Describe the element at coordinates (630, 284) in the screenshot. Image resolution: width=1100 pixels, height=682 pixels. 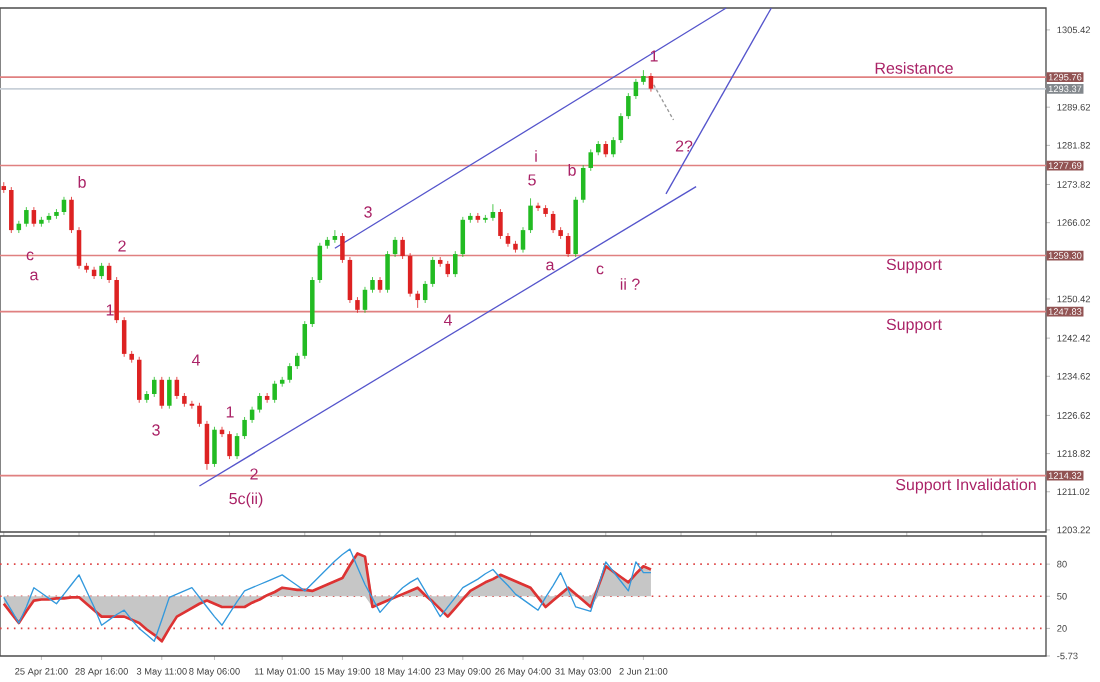
I see `annotation: ii ?` at that location.